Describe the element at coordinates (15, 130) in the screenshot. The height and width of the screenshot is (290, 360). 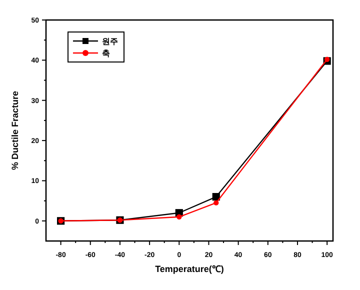
I see `y-axis-title: % Ductile Fracture` at that location.